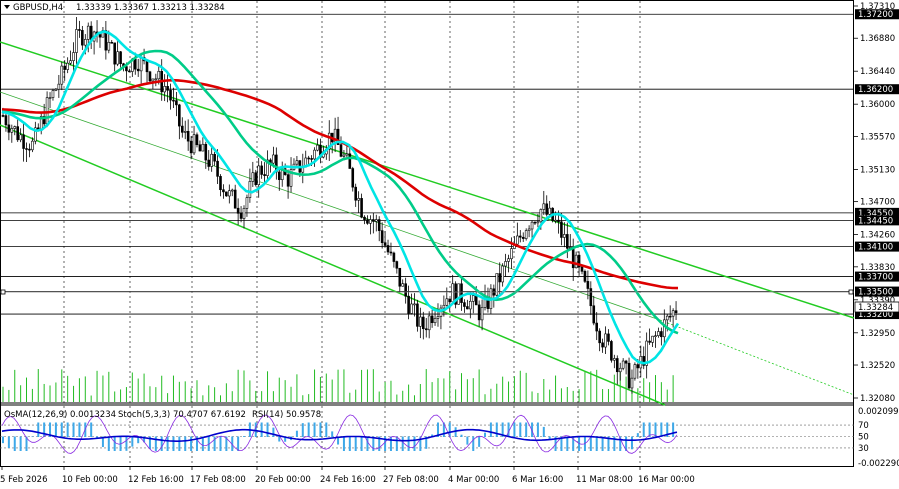 The height and width of the screenshot is (489, 899). What do you see at coordinates (851, 292) in the screenshot?
I see `crosshair-handle-right` at bounding box center [851, 292].